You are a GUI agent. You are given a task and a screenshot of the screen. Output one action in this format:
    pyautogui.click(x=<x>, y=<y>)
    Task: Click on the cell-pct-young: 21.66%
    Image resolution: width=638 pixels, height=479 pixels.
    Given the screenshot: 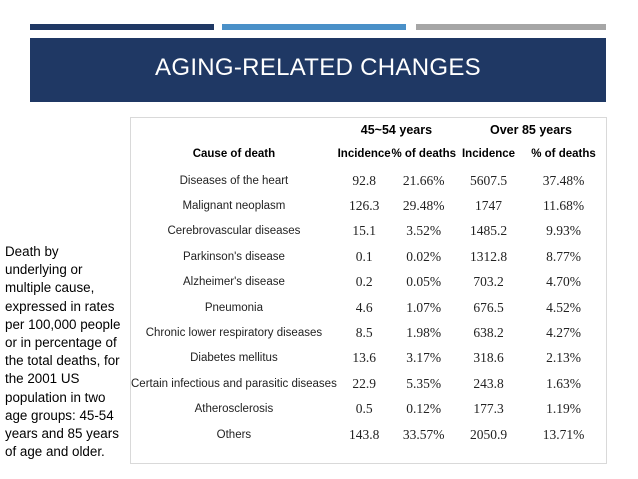 What is the action you would take?
    pyautogui.click(x=423, y=180)
    